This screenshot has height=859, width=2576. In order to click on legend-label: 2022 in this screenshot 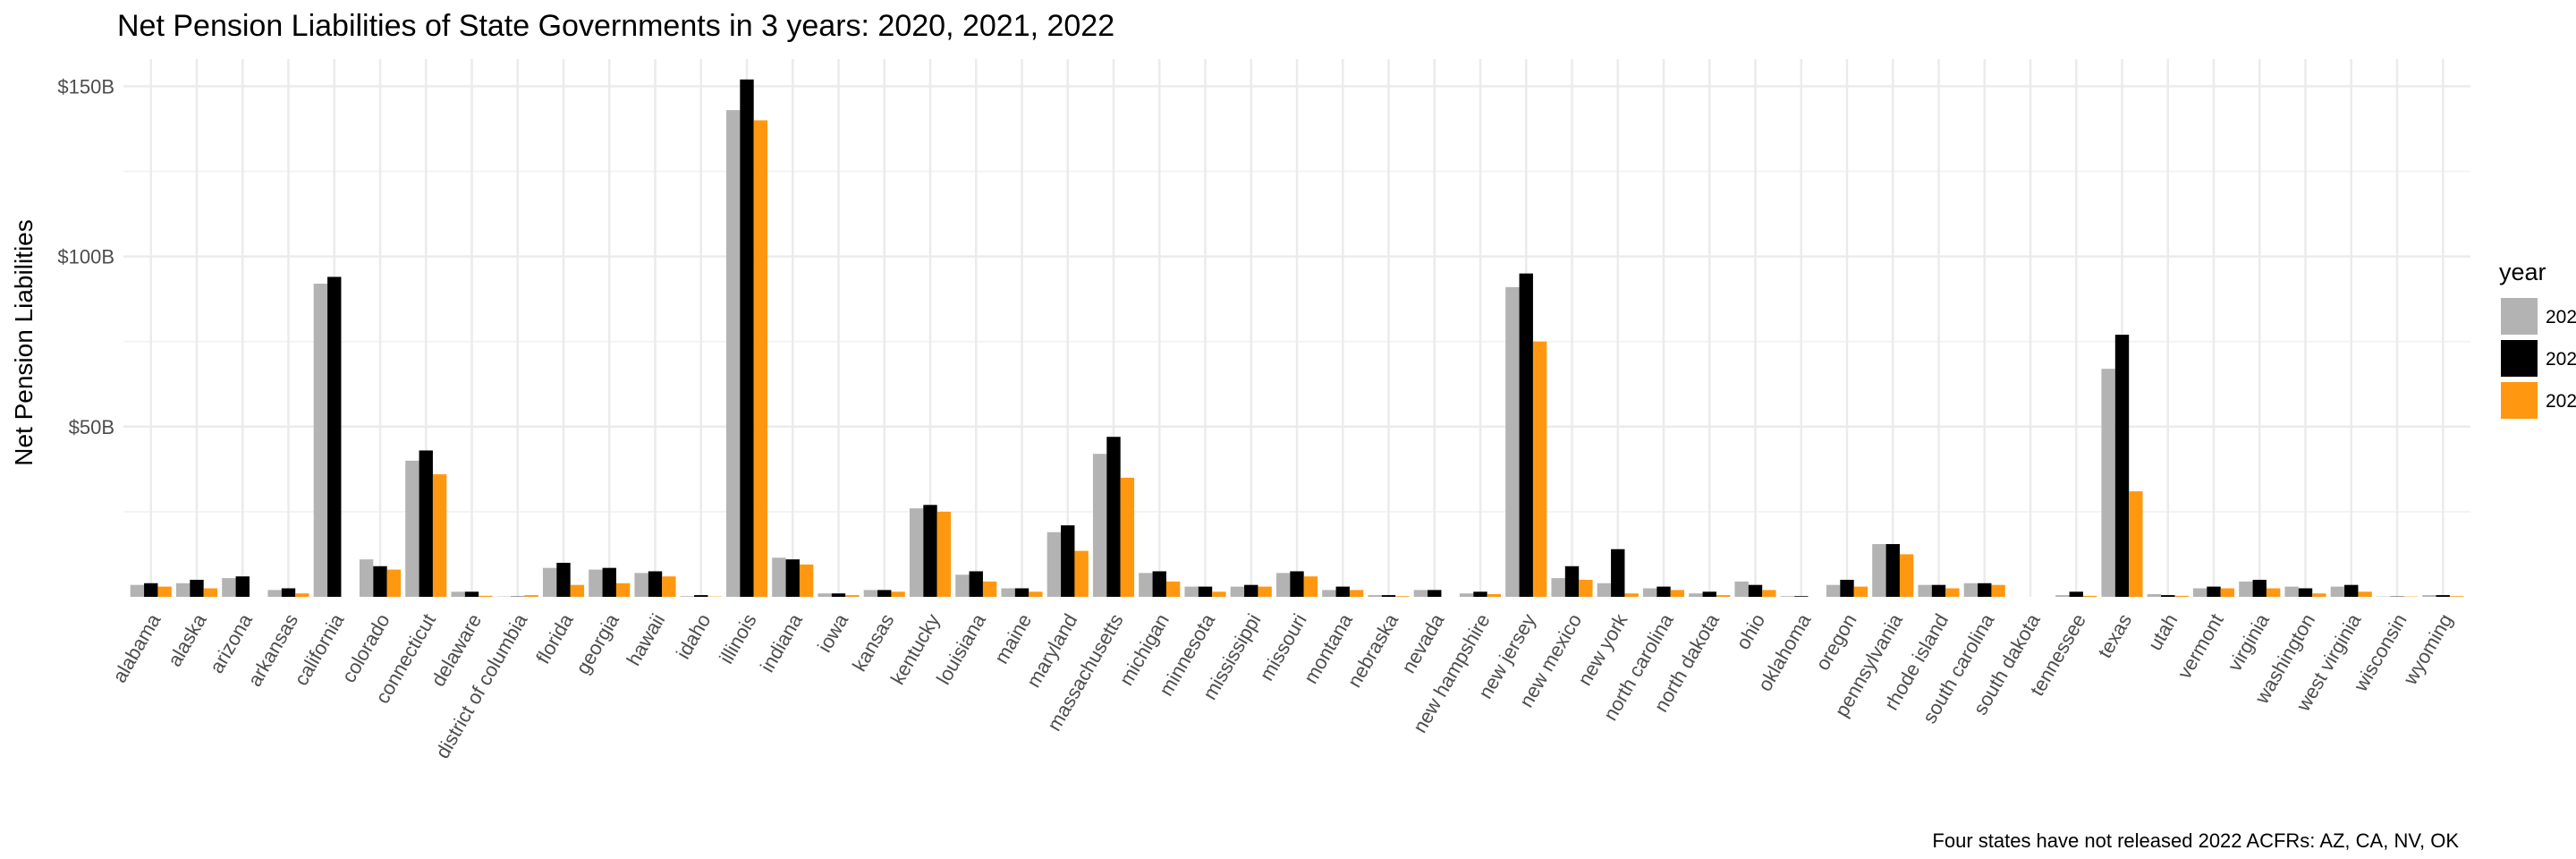, I will do `click(2561, 401)`.